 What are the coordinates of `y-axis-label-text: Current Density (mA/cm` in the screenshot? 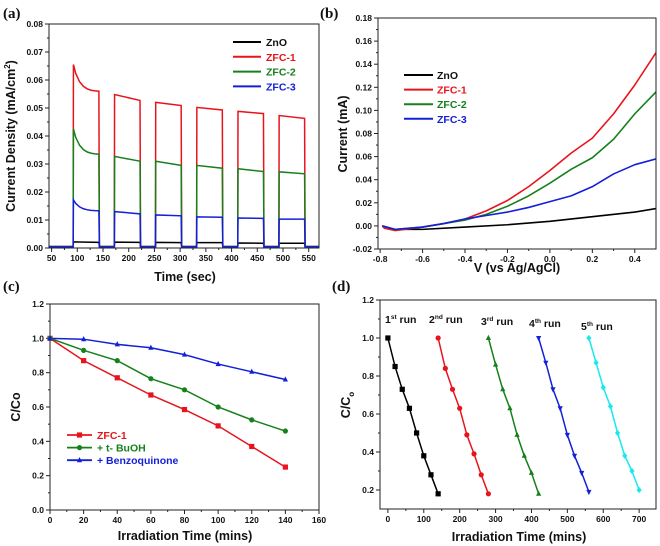 It's located at (11, 140).